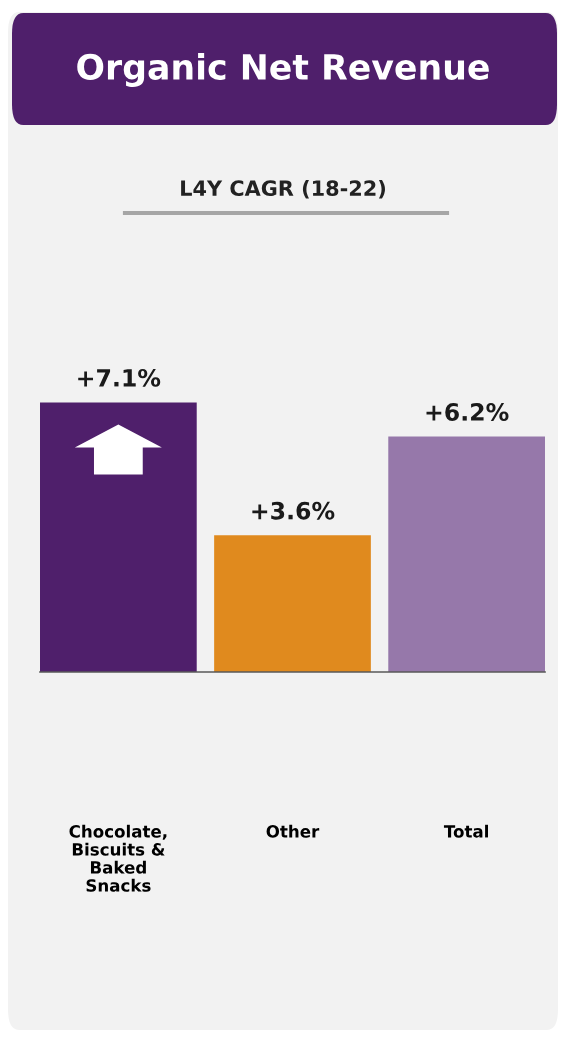 The width and height of the screenshot is (566, 1043). What do you see at coordinates (283, 189) in the screenshot?
I see `chart-subtitle: L4Y CAGR (18-22)` at bounding box center [283, 189].